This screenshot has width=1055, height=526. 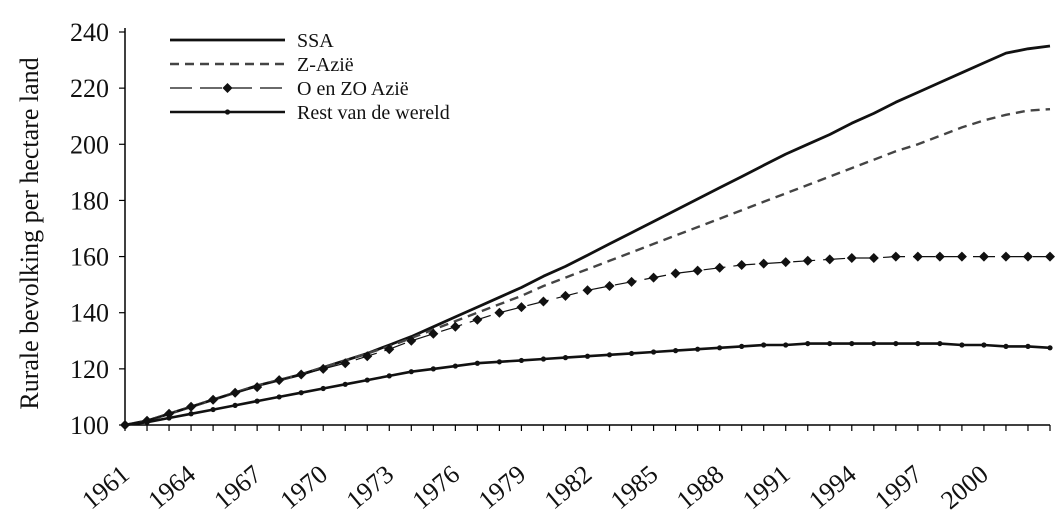 I want to click on x-tick-label: 1976, so click(x=436, y=487).